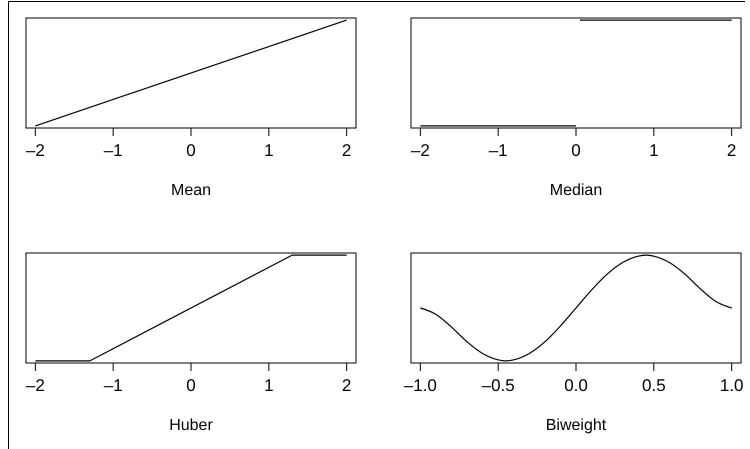 The height and width of the screenshot is (449, 750). I want to click on x-axis-title: Biweight, so click(576, 425).